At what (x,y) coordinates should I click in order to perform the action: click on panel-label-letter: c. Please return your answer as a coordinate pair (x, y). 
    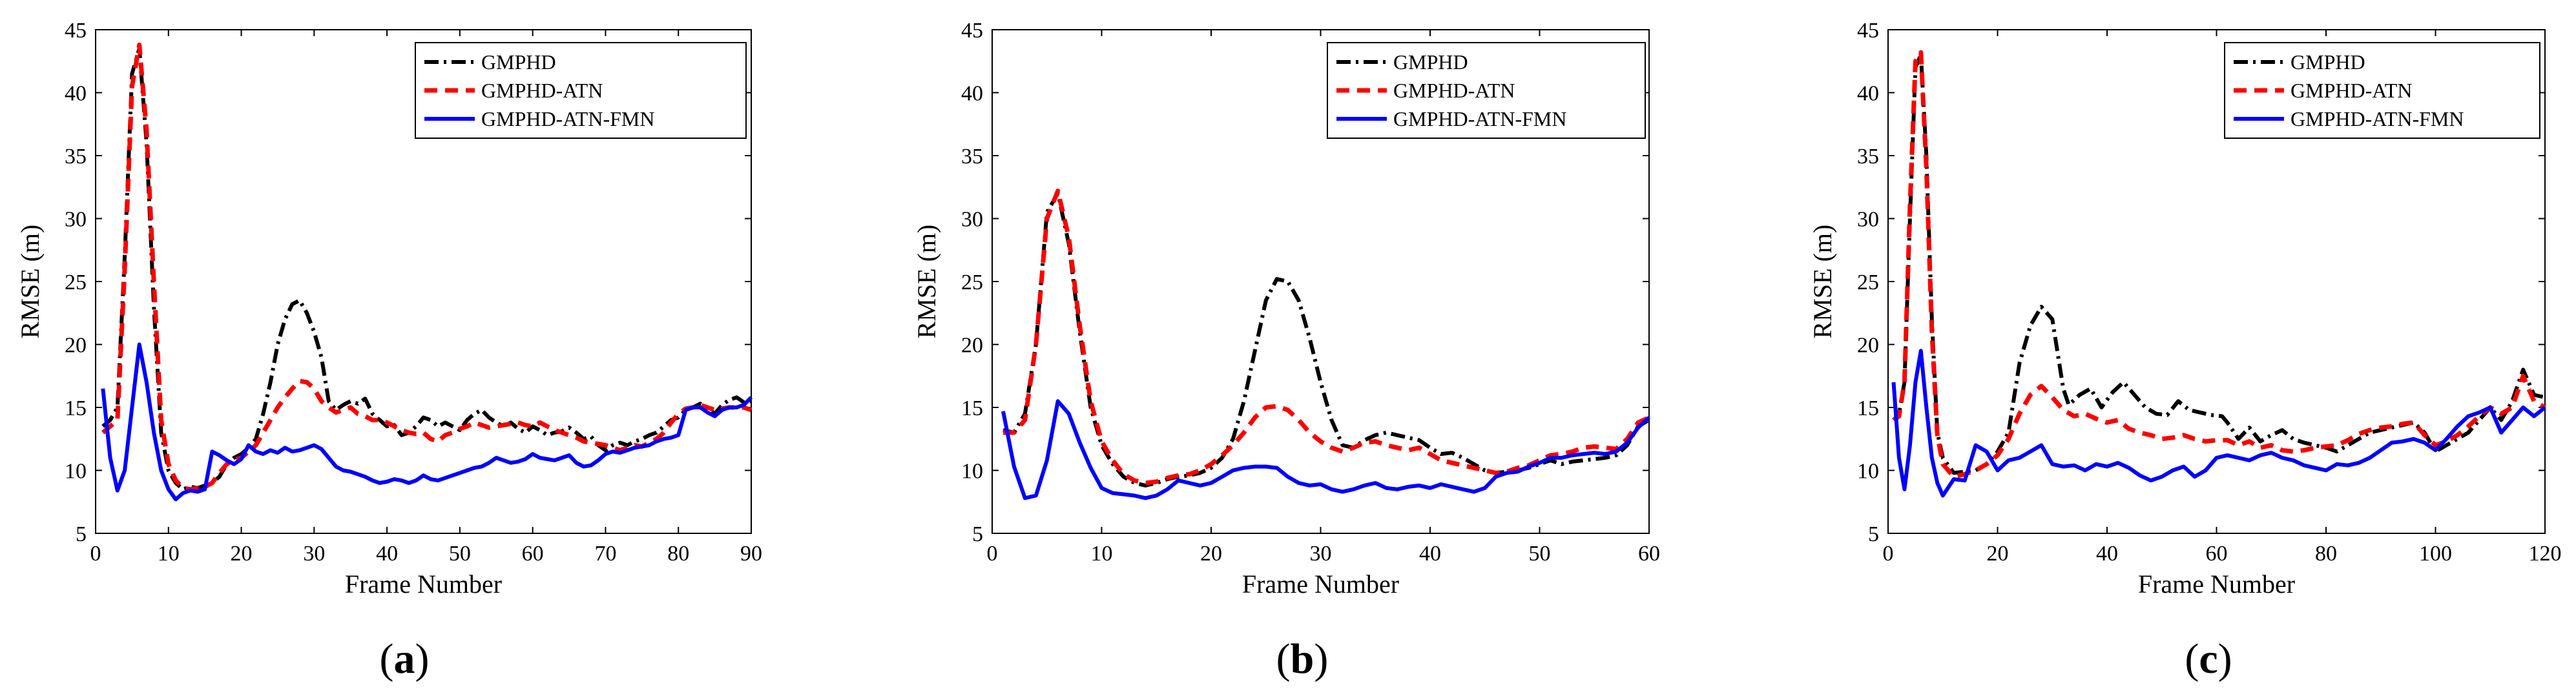
    Looking at the image, I should click on (2208, 659).